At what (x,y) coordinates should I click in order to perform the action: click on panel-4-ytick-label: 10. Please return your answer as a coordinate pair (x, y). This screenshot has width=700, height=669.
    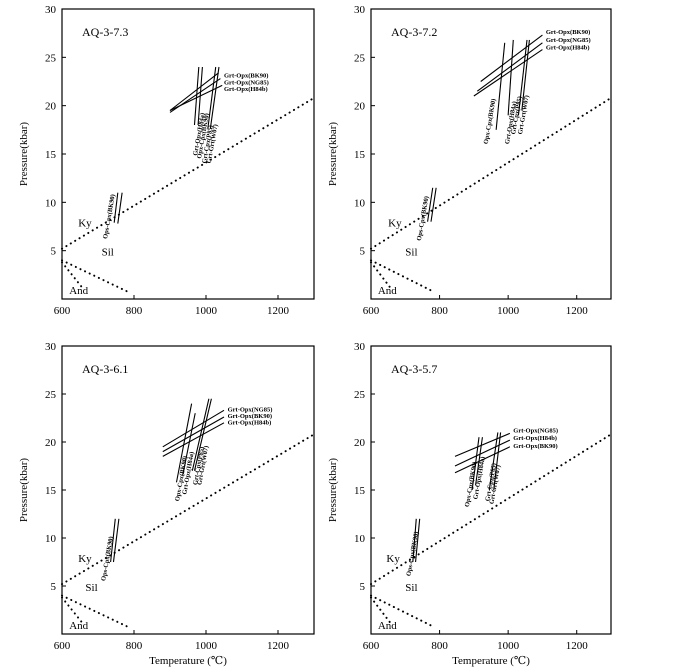
    Looking at the image, I should click on (360, 539).